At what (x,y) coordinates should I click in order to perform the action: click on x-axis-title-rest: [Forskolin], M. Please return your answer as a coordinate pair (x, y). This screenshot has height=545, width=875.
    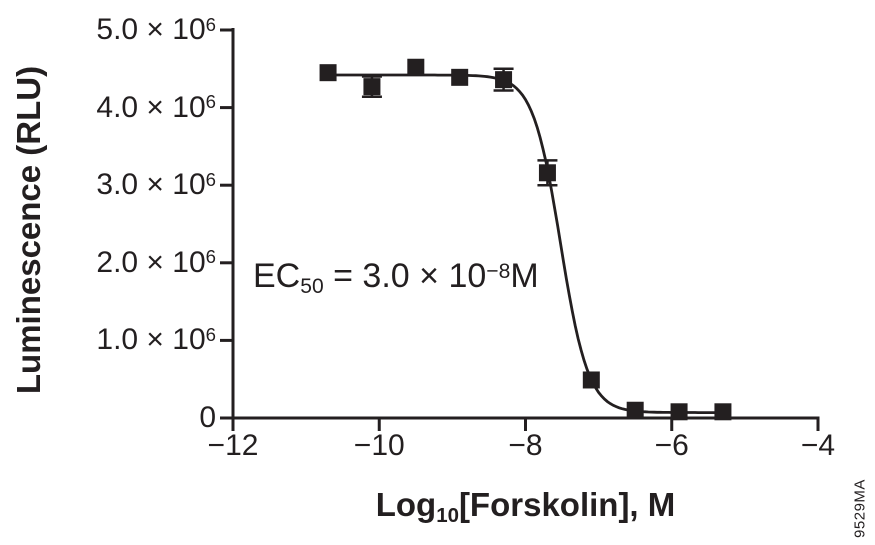
    Looking at the image, I should click on (567, 504).